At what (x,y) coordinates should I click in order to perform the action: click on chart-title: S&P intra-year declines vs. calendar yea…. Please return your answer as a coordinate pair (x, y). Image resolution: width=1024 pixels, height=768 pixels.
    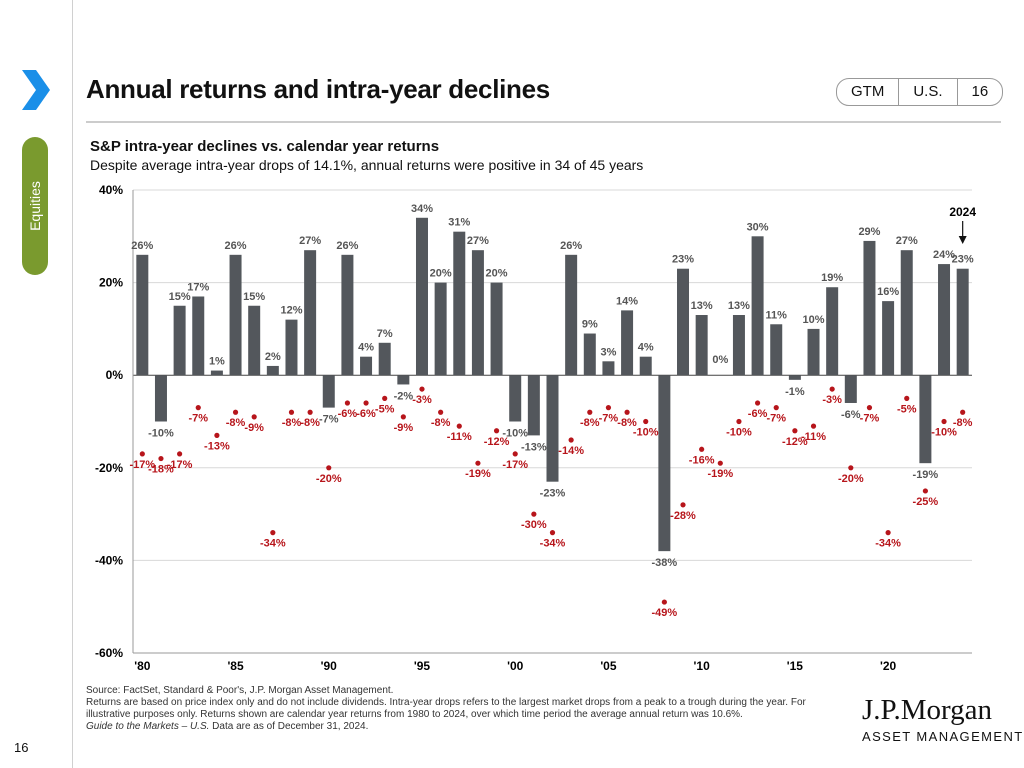
    Looking at the image, I should click on (265, 146).